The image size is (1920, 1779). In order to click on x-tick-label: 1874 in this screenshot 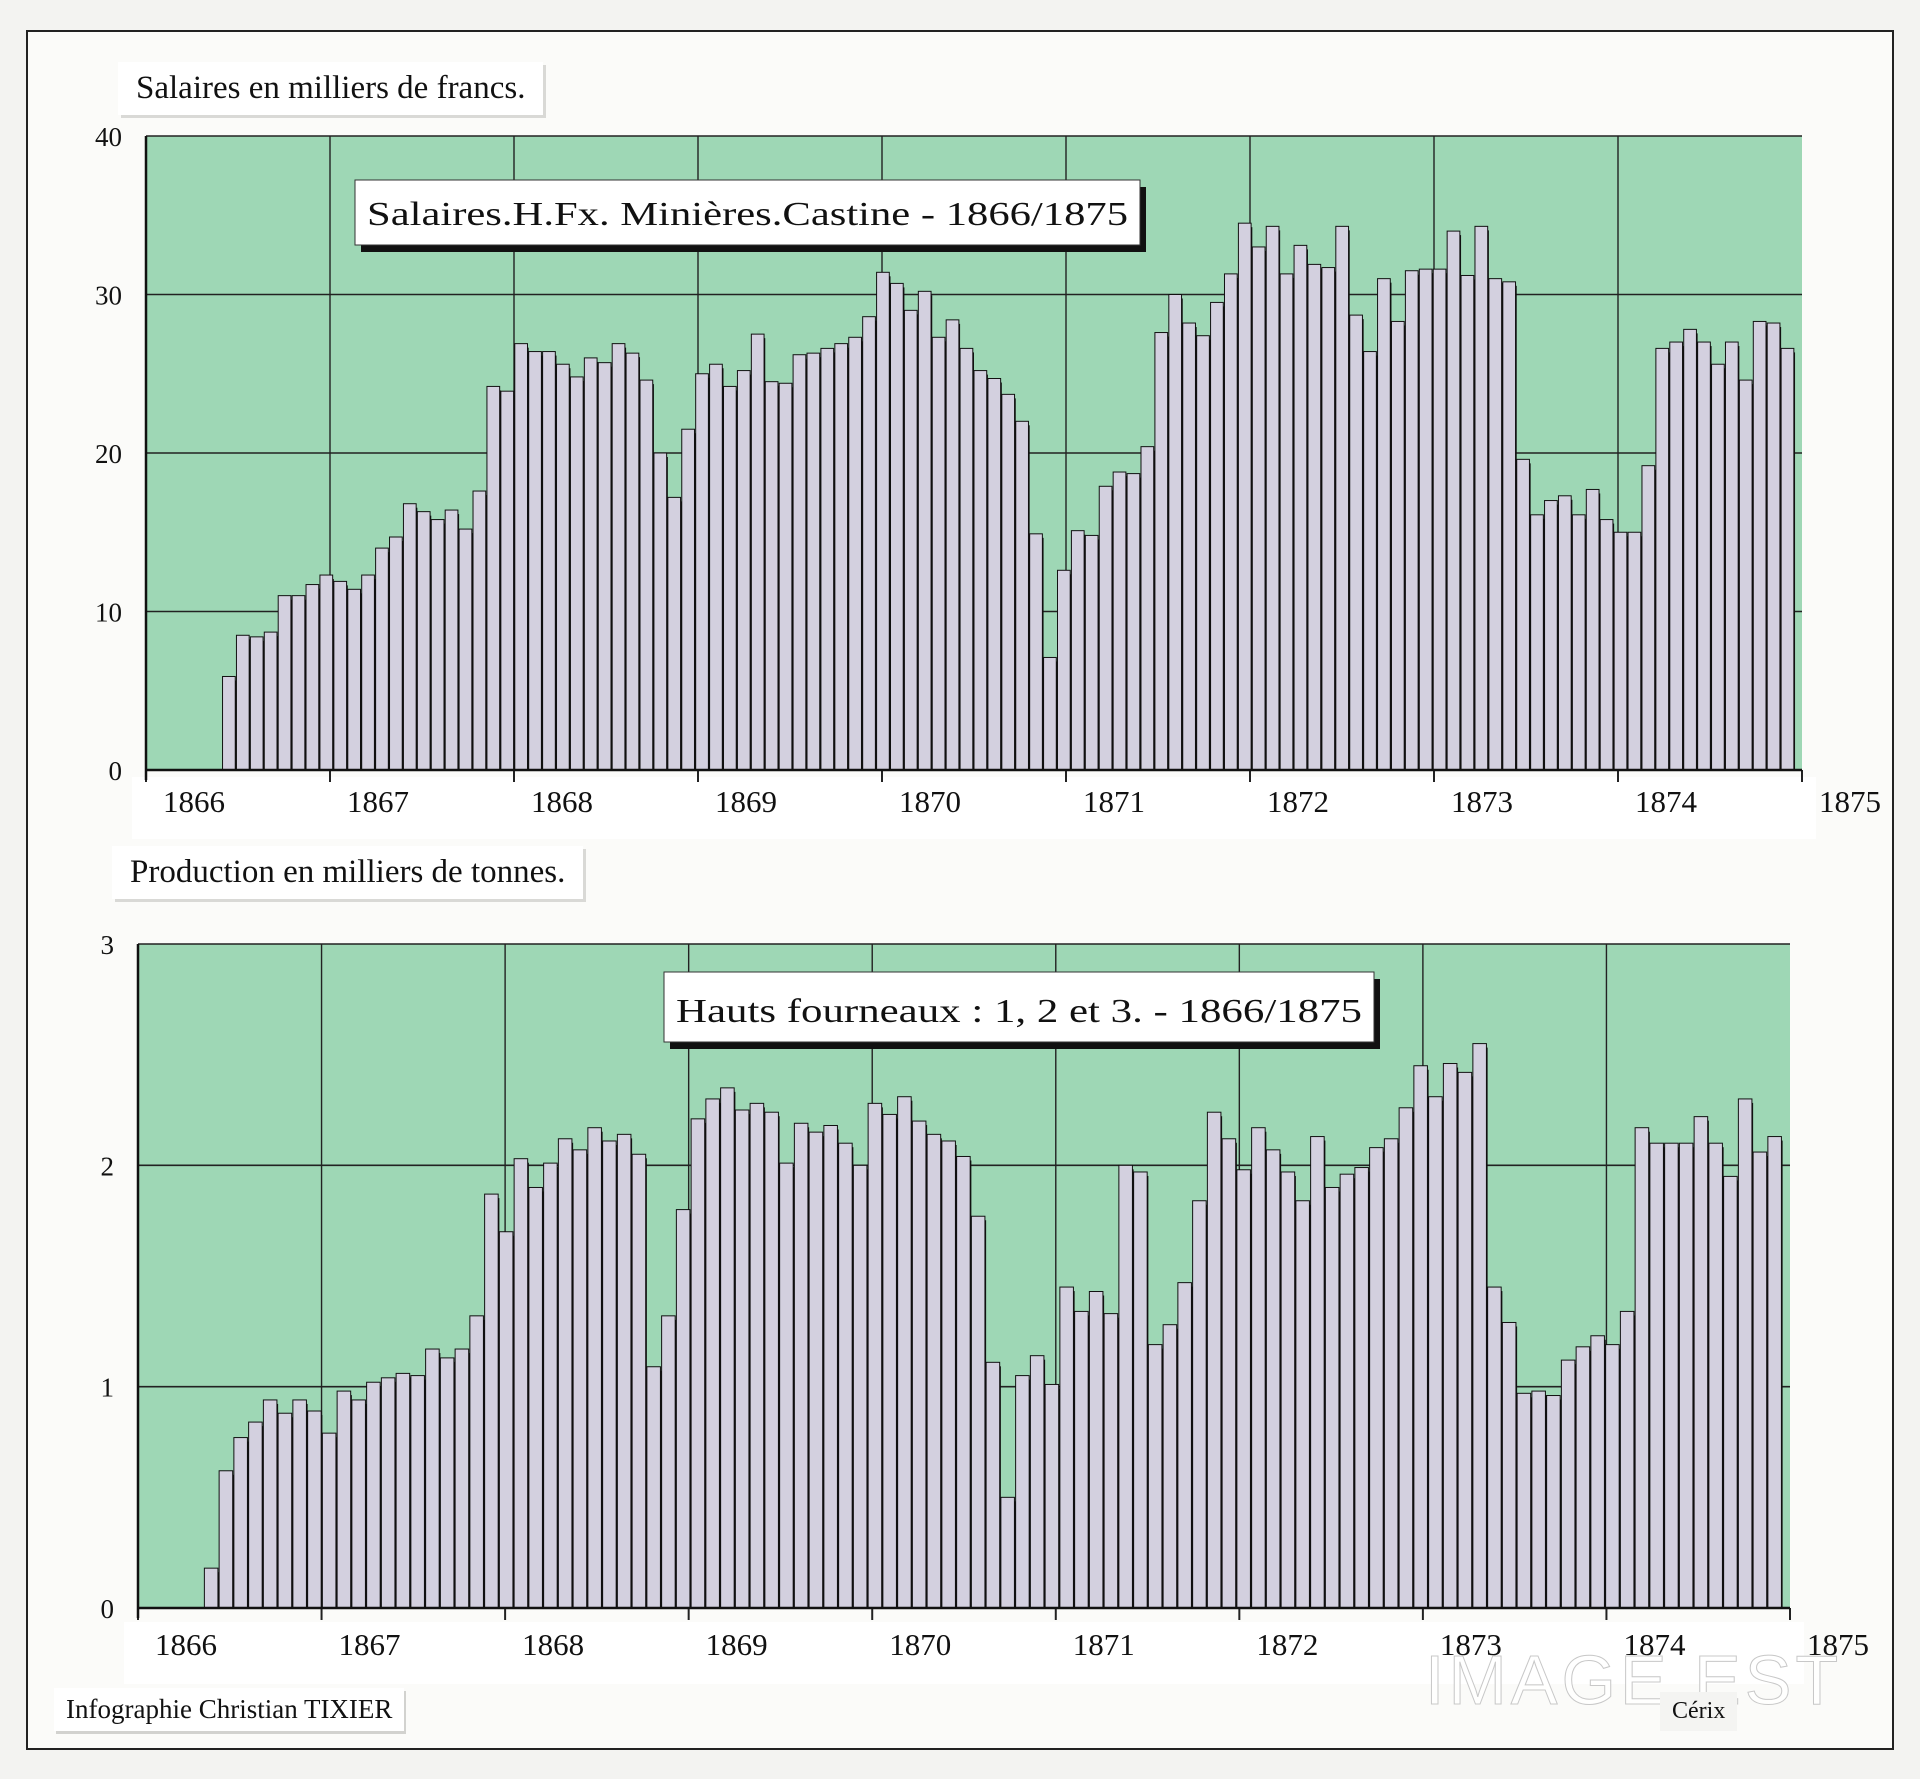, I will do `click(1654, 1644)`.